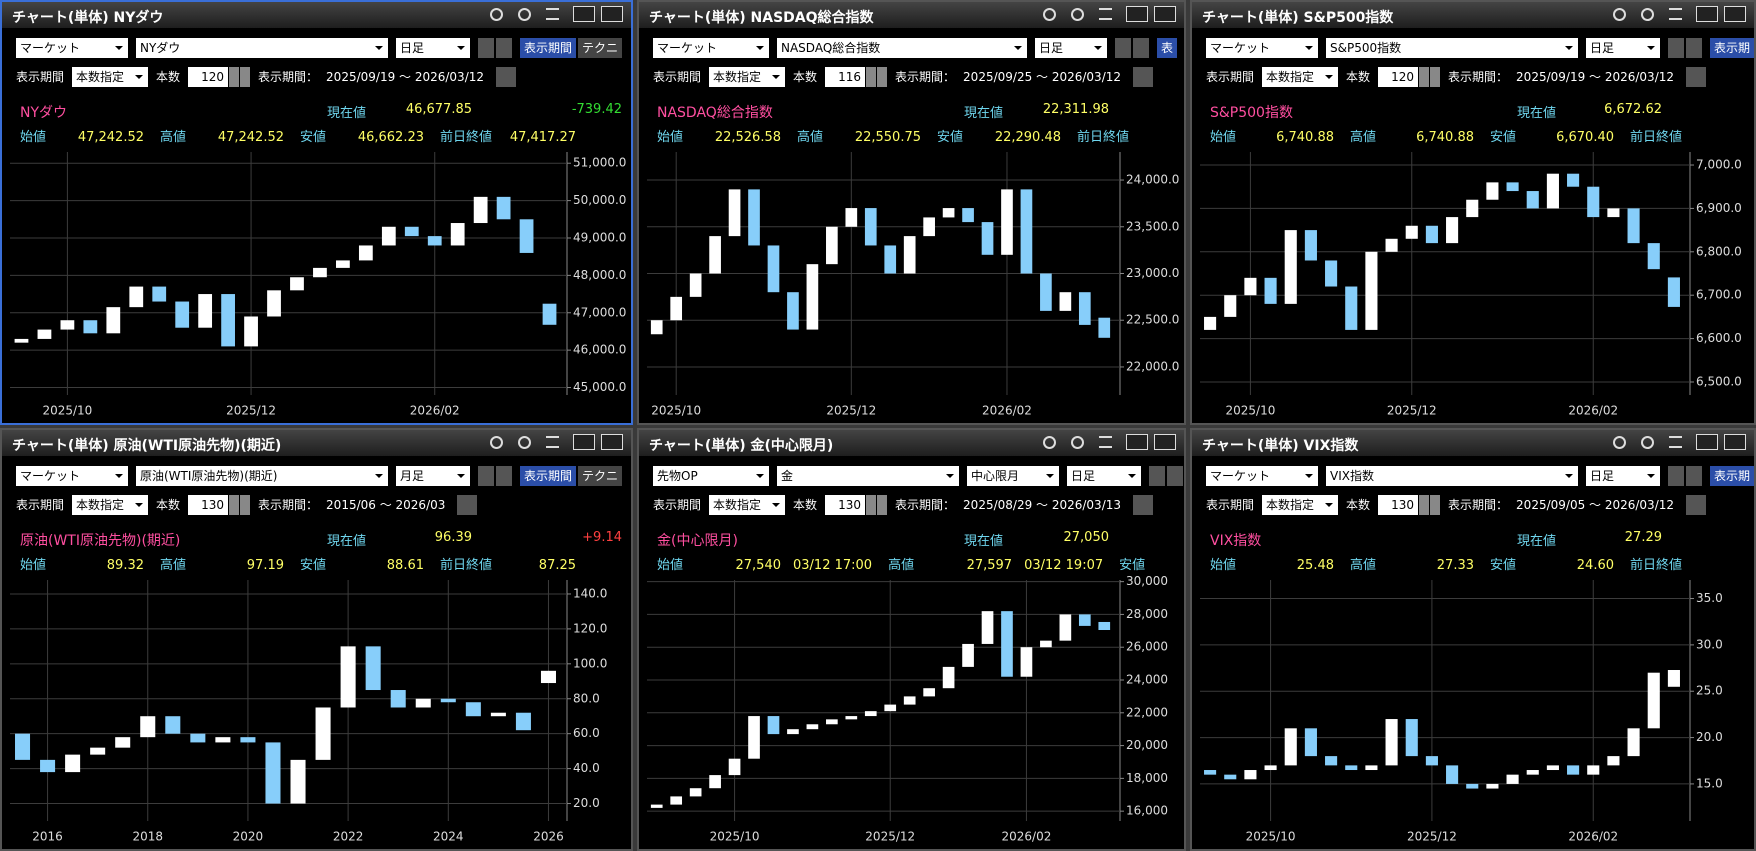  Describe the element at coordinates (1013, 476) in the screenshot. I see `dropdown: 中心限月` at that location.